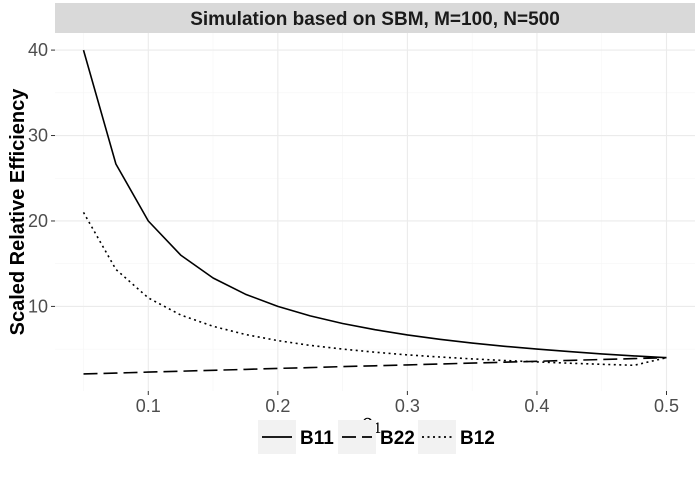 The image size is (700, 500). What do you see at coordinates (277, 406) in the screenshot?
I see `x-tick-label: 0.2` at bounding box center [277, 406].